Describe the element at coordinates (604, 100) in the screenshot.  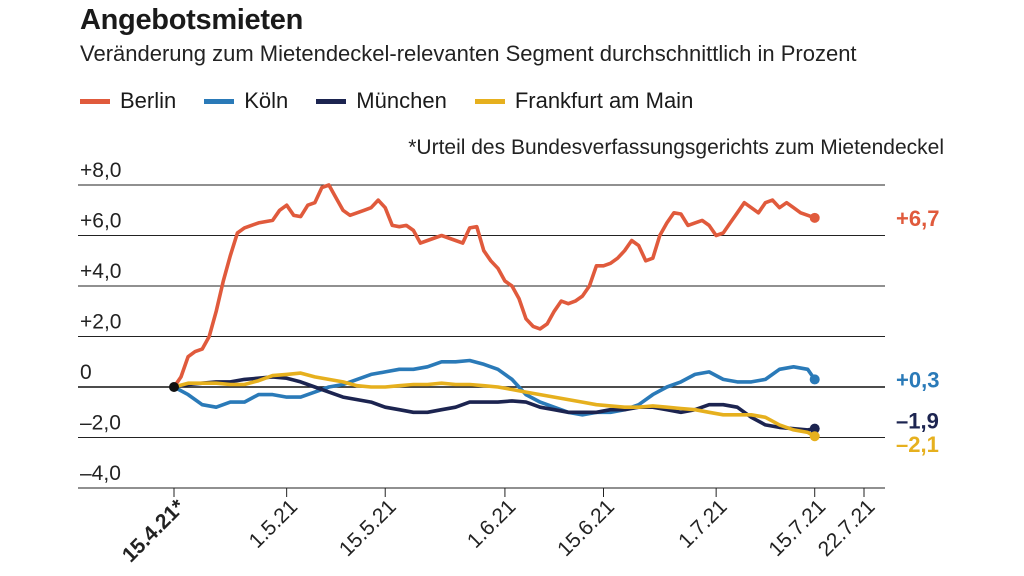
I see `legend-label-frankfurt: Frankfurt am Main` at that location.